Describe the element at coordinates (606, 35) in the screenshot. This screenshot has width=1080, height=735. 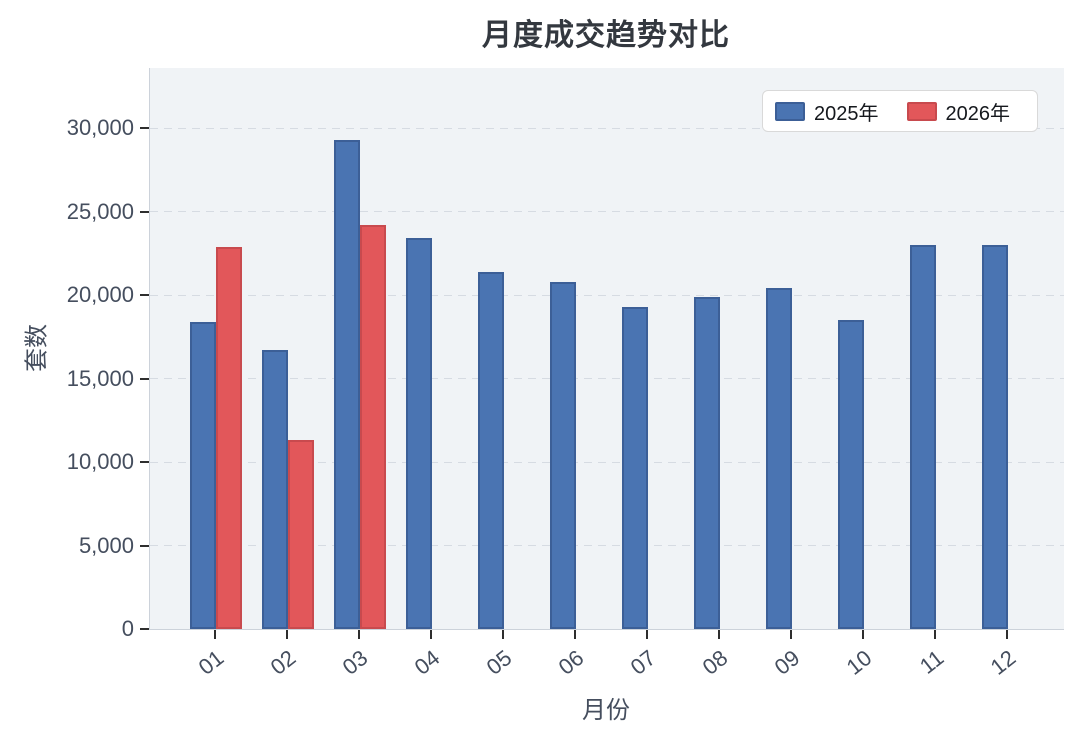
I see `chart-title: 月度成交趋势对比` at that location.